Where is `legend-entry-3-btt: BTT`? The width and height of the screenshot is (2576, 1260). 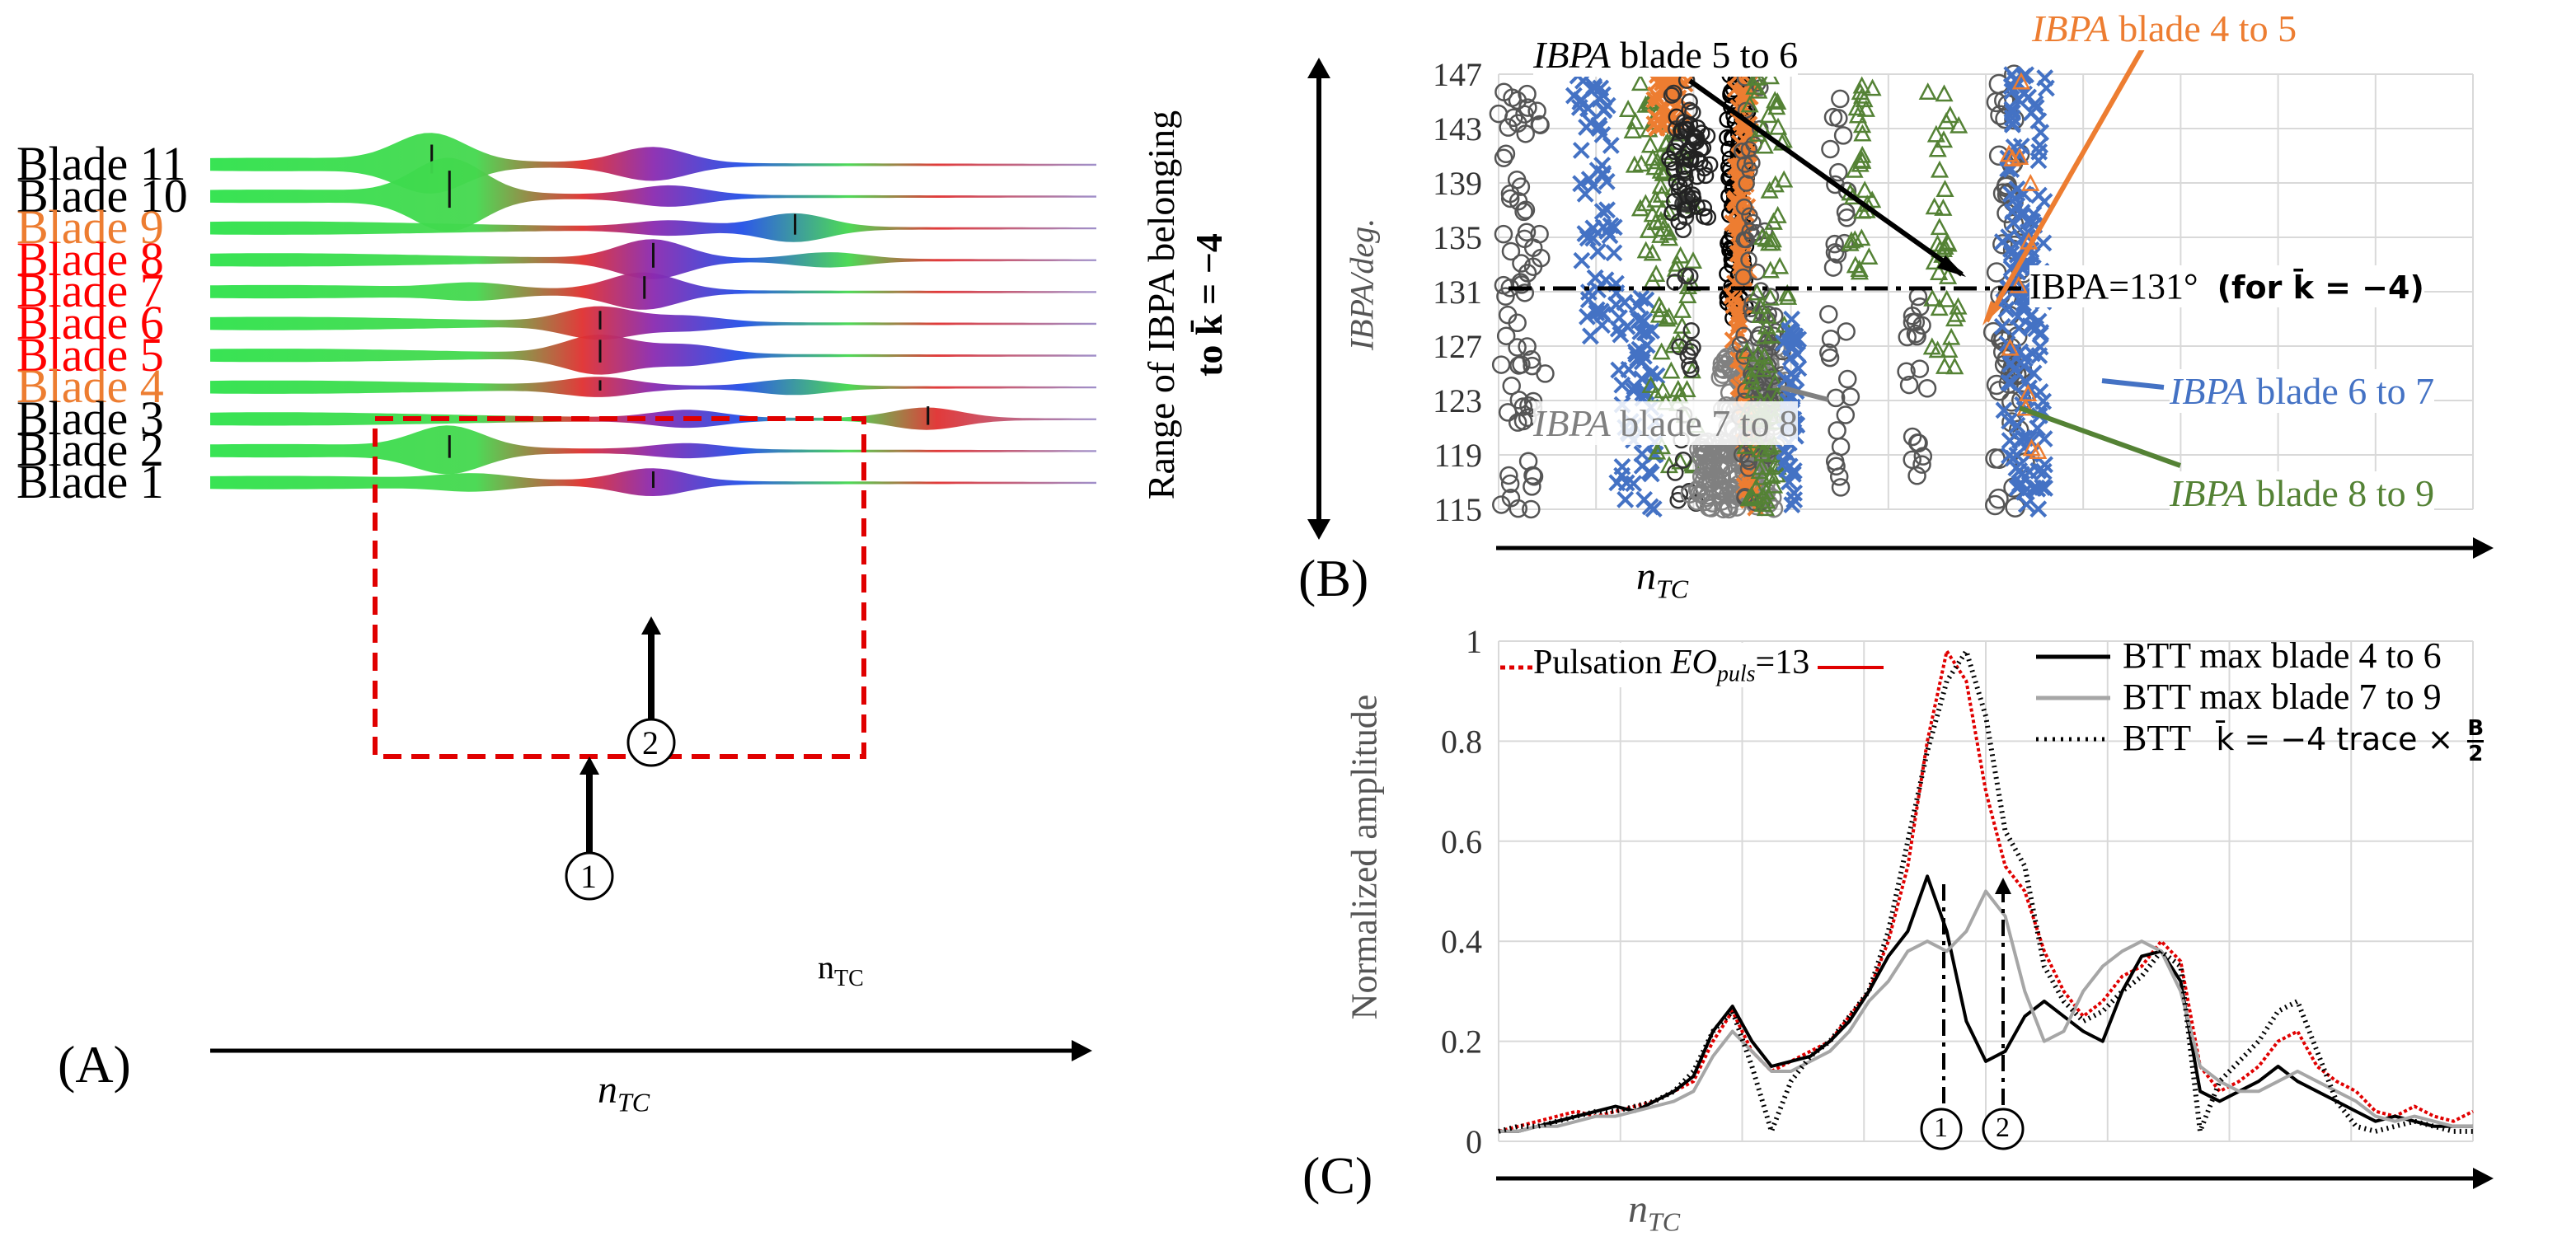 legend-entry-3-btt: BTT is located at coordinates (2157, 738).